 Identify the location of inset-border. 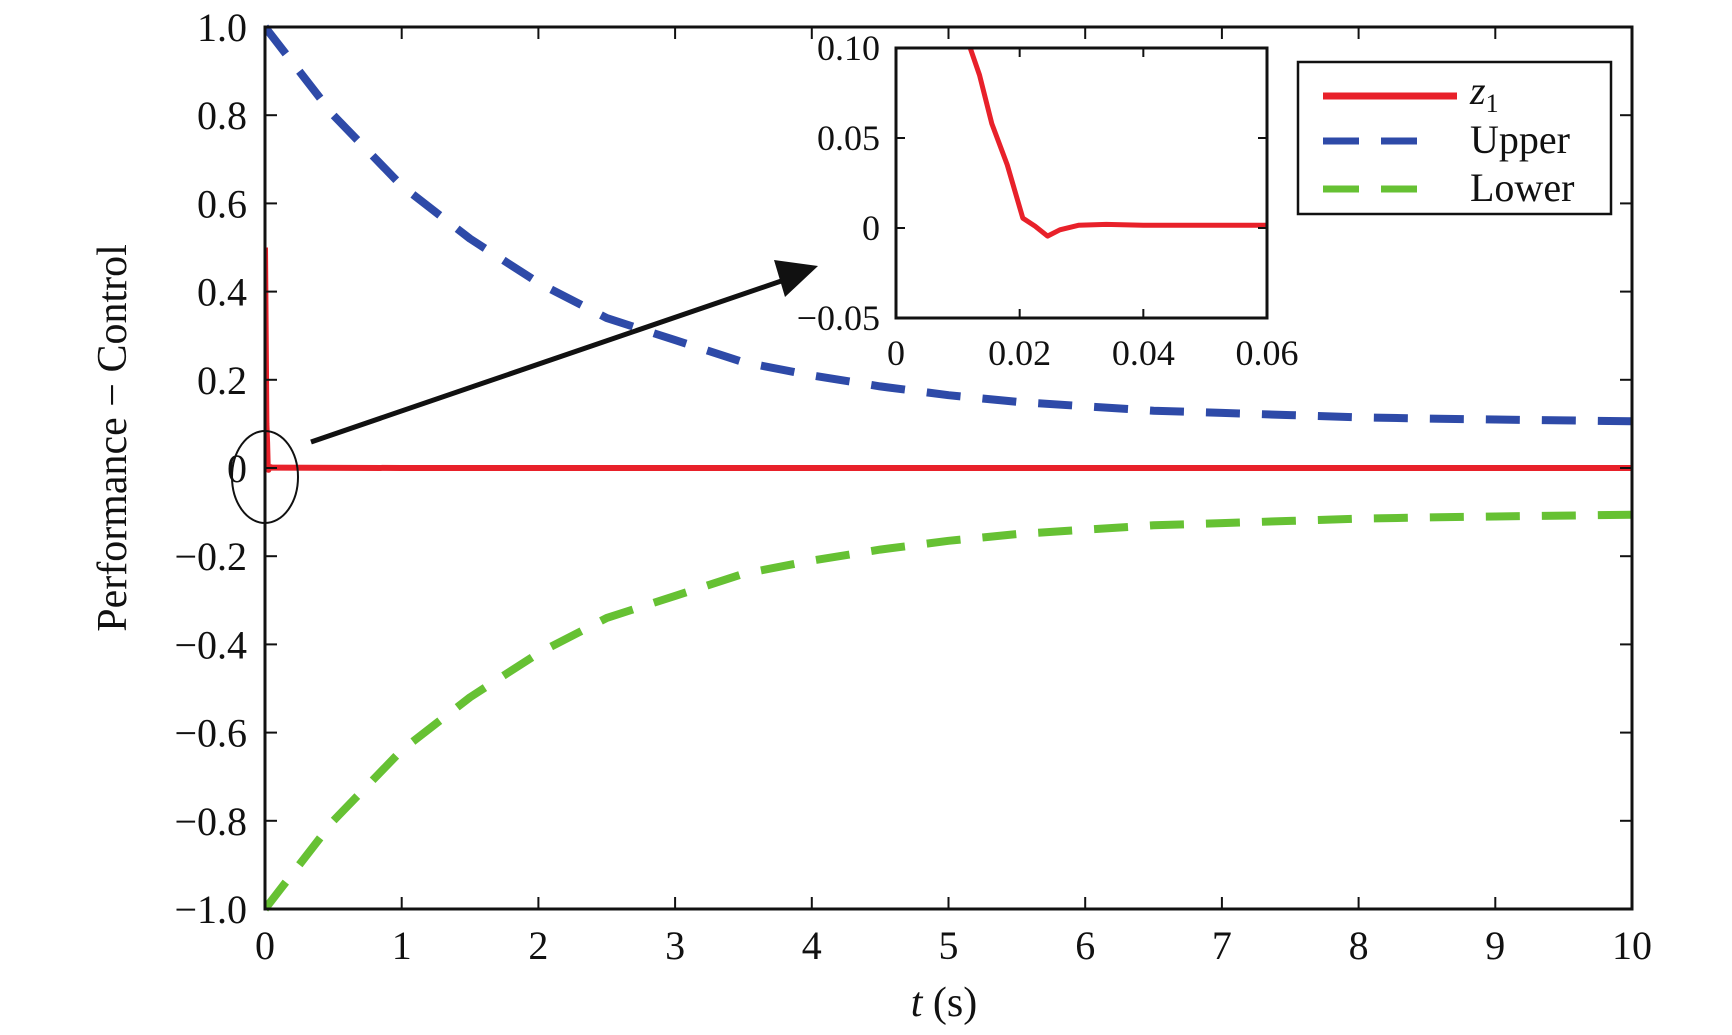
(1081, 183).